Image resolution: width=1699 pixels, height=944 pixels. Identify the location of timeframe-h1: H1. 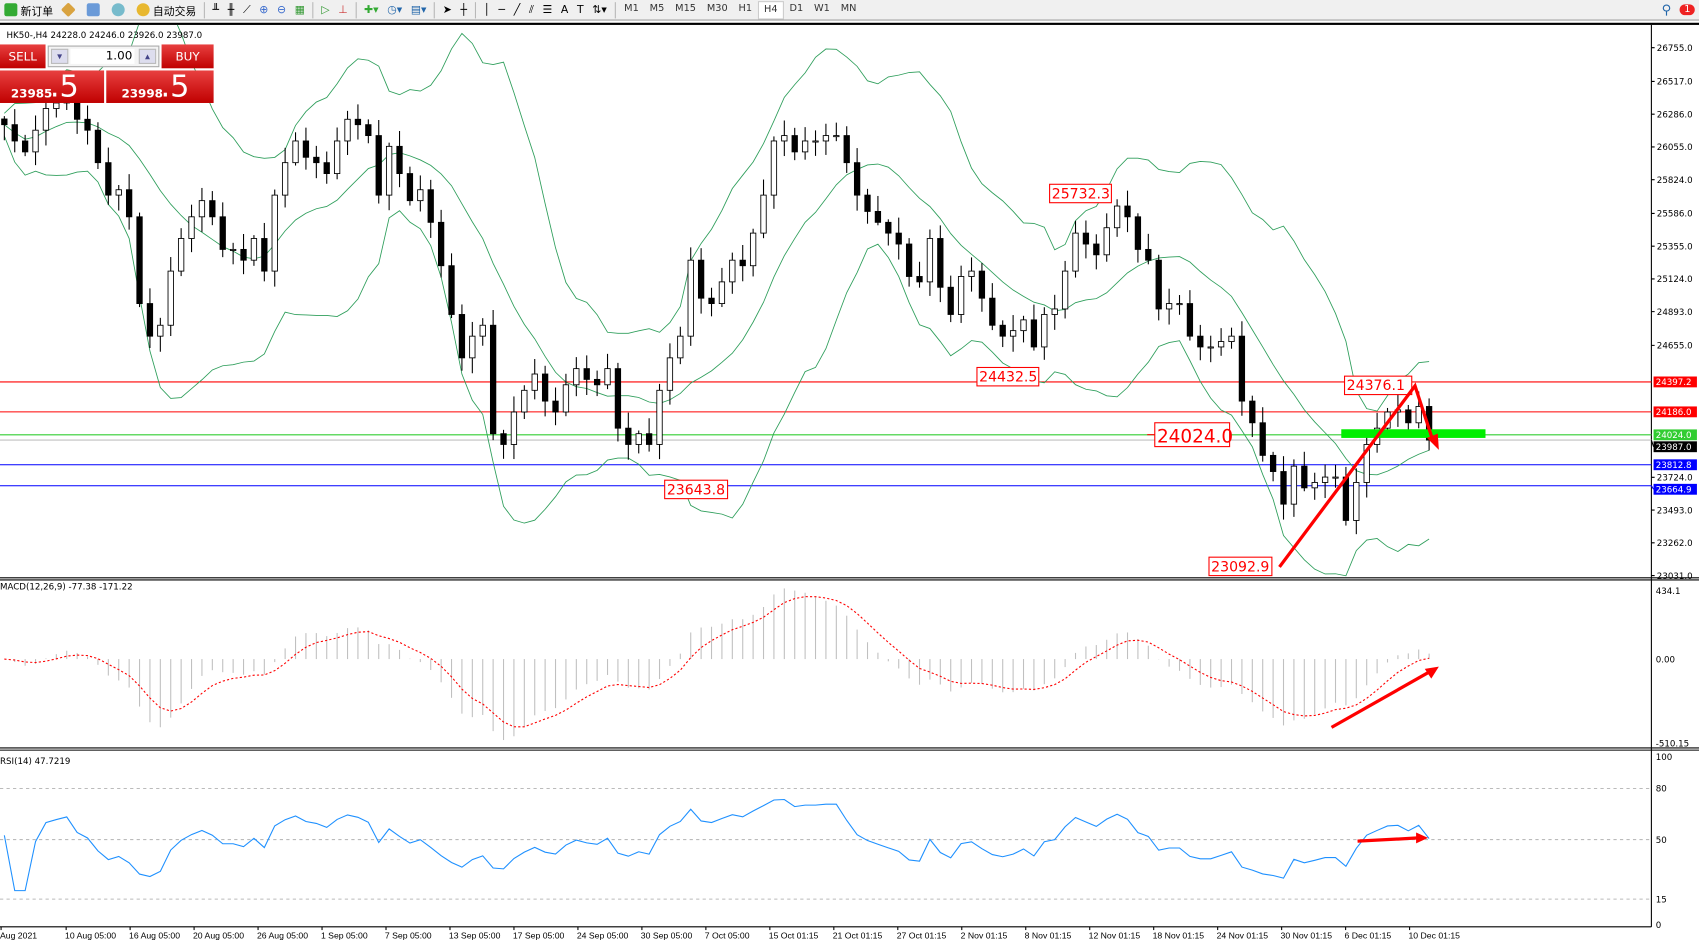
(745, 9).